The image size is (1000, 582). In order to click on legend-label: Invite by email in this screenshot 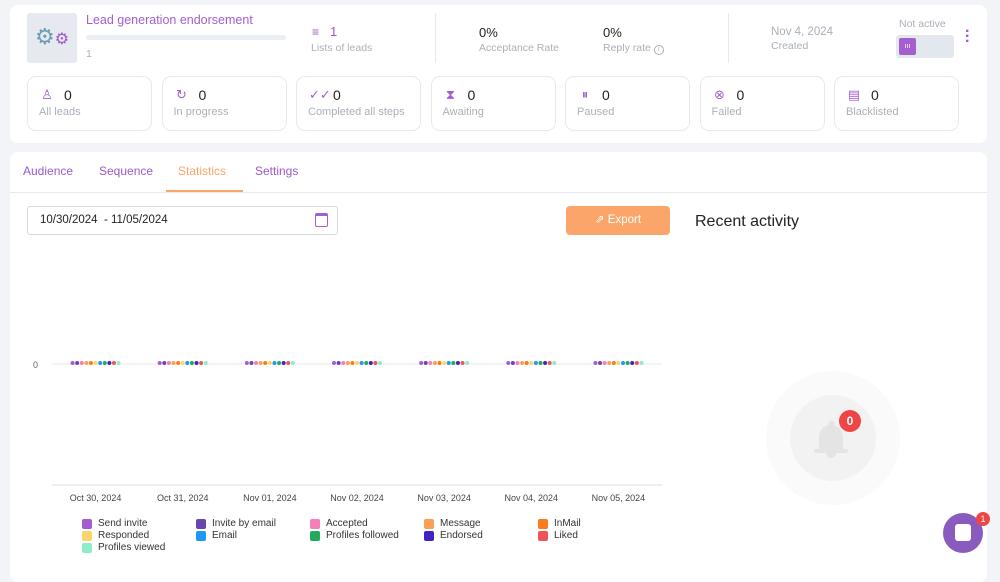, I will do `click(244, 523)`.